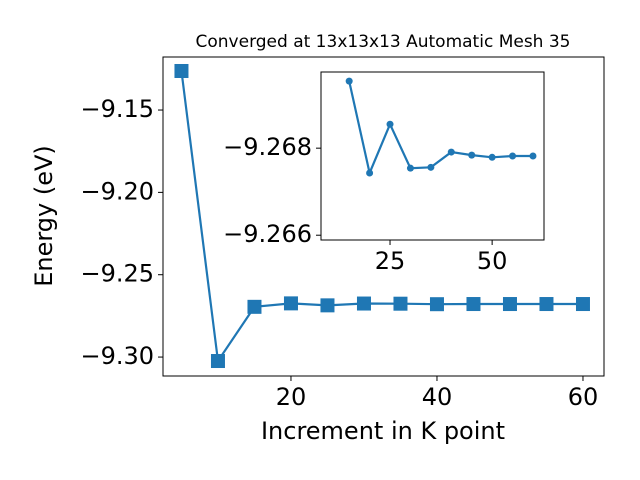  I want to click on x-tick-label: 40, so click(437, 397).